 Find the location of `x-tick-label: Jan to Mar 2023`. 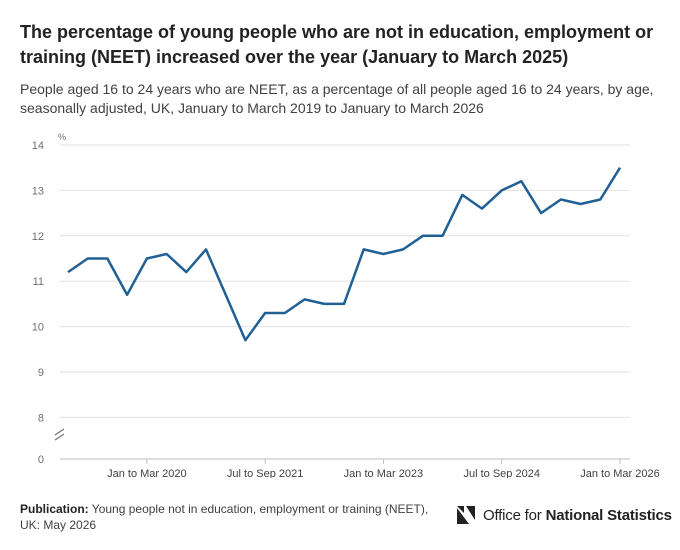

x-tick-label: Jan to Mar 2023 is located at coordinates (384, 473).